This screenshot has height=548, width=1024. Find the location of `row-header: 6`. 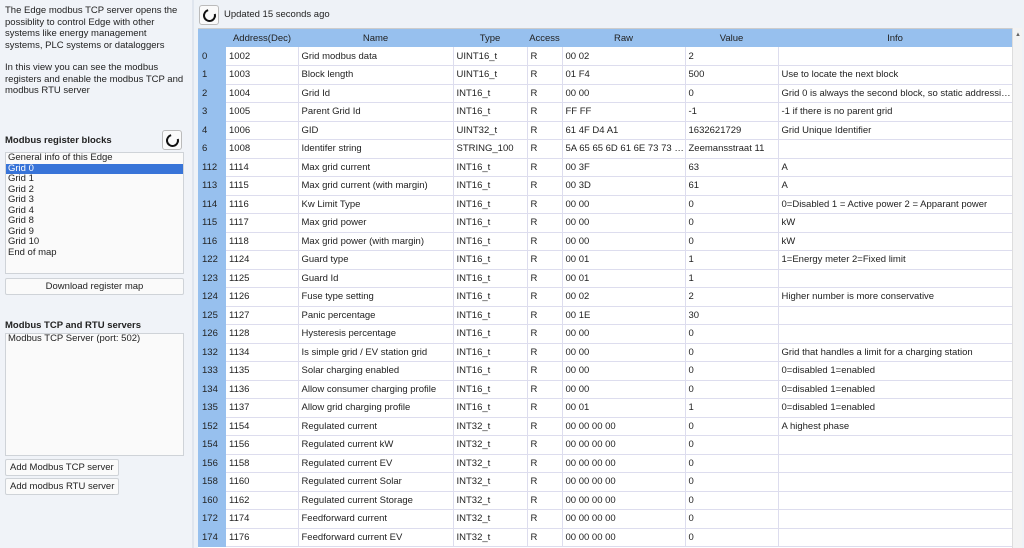

row-header: 6 is located at coordinates (212, 148).